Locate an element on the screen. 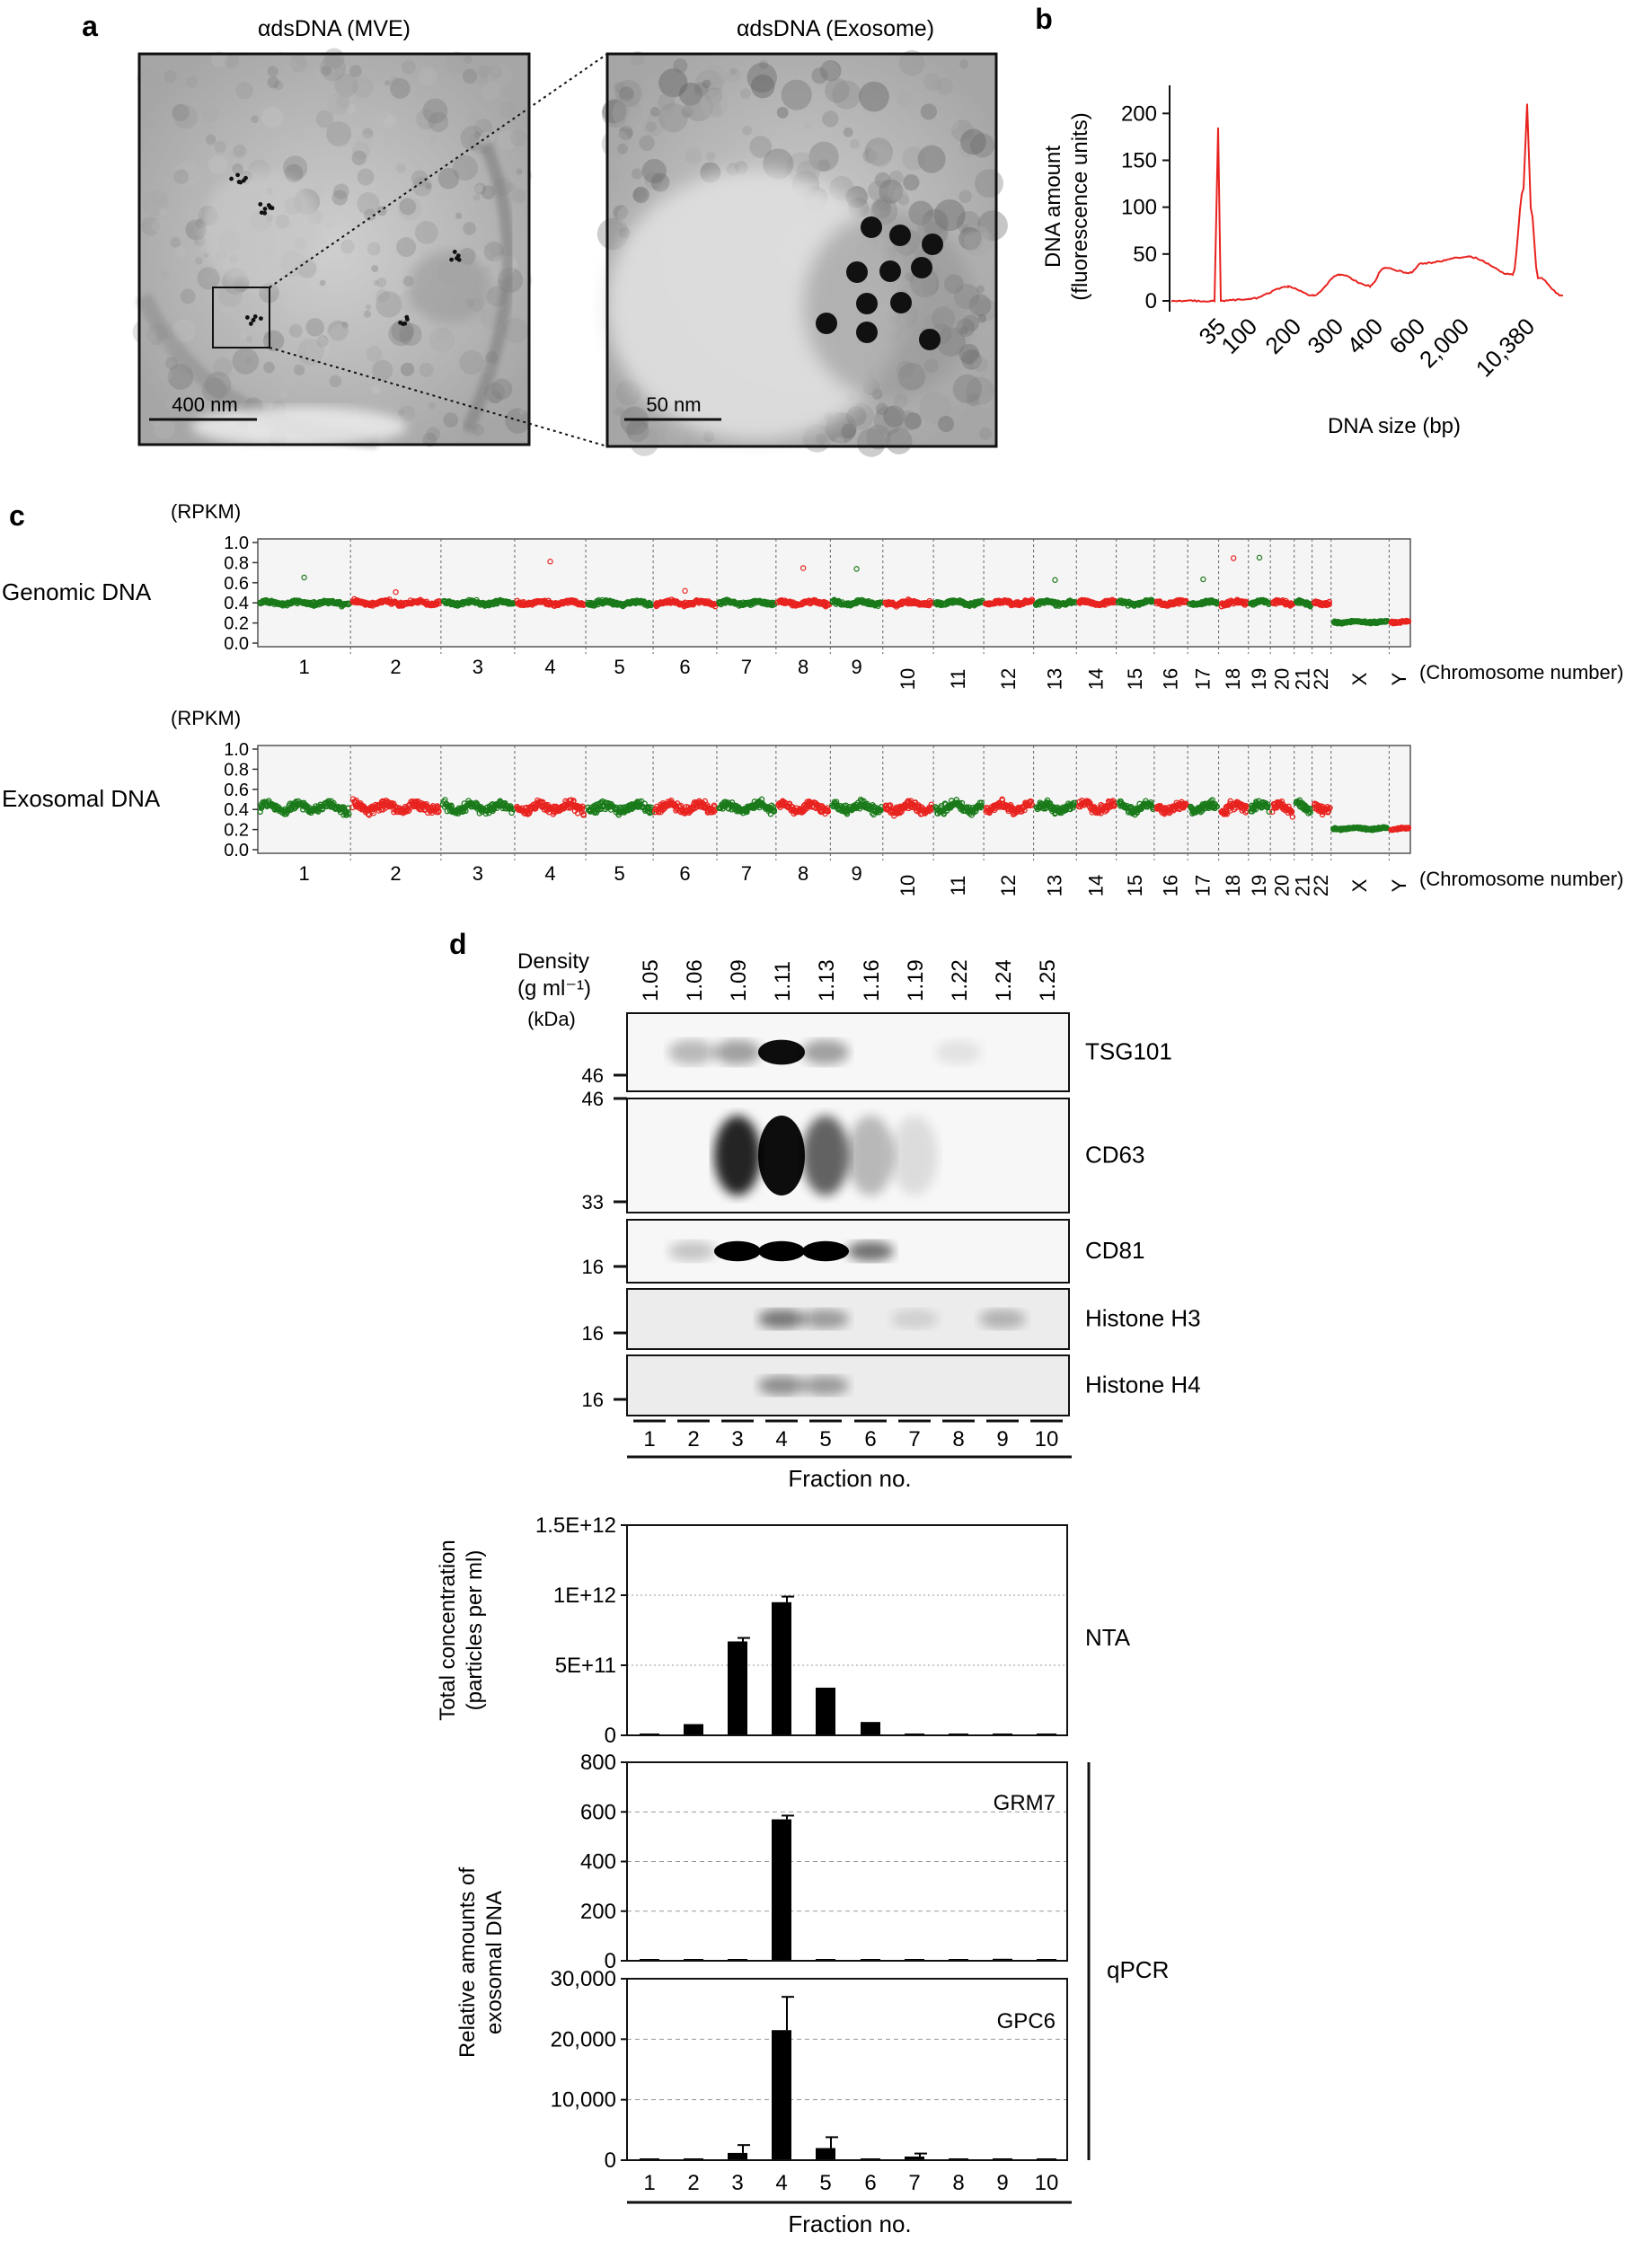 This screenshot has width=1652, height=2241. y-tick-label: 10,000 is located at coordinates (583, 2100).